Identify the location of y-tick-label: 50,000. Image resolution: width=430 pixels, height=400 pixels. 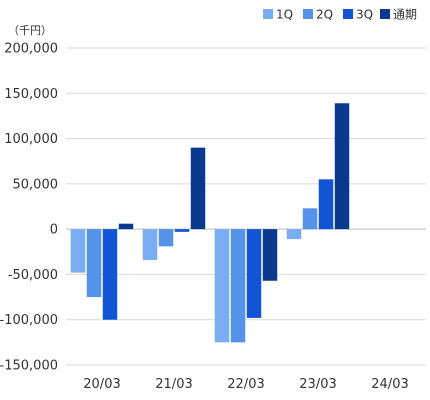
(36, 184).